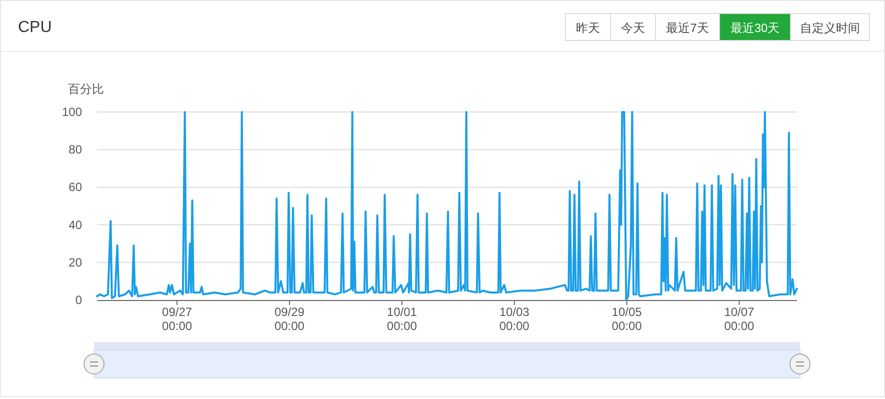  What do you see at coordinates (717, 27) in the screenshot?
I see `buttons: 昨天 今天 最近7天 最近30天 自定义时间` at bounding box center [717, 27].